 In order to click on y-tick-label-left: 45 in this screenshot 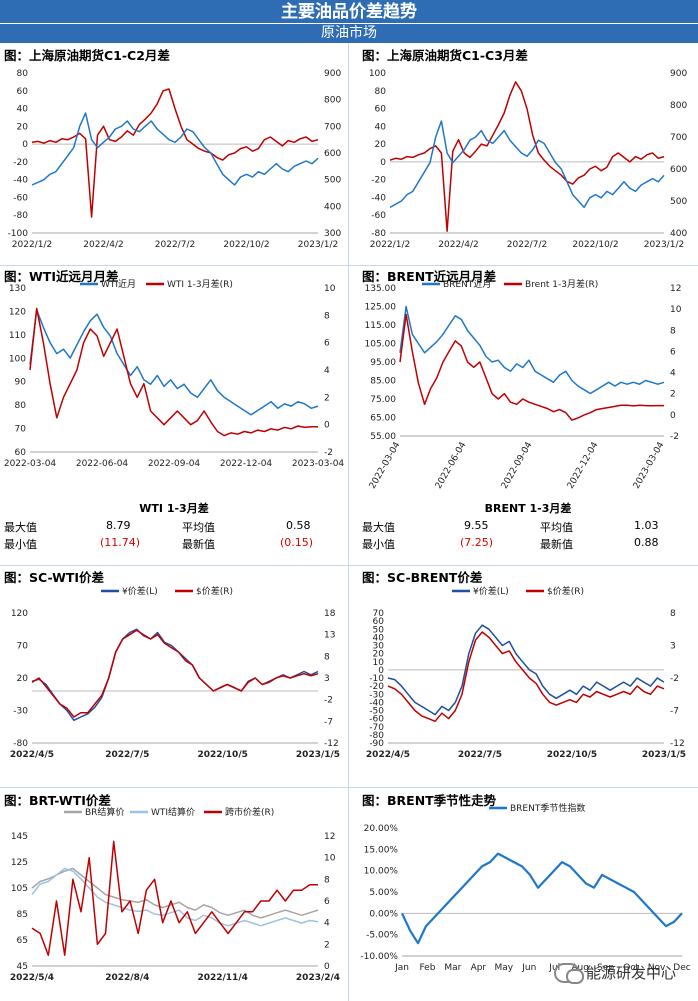, I will do `click(22, 967)`.